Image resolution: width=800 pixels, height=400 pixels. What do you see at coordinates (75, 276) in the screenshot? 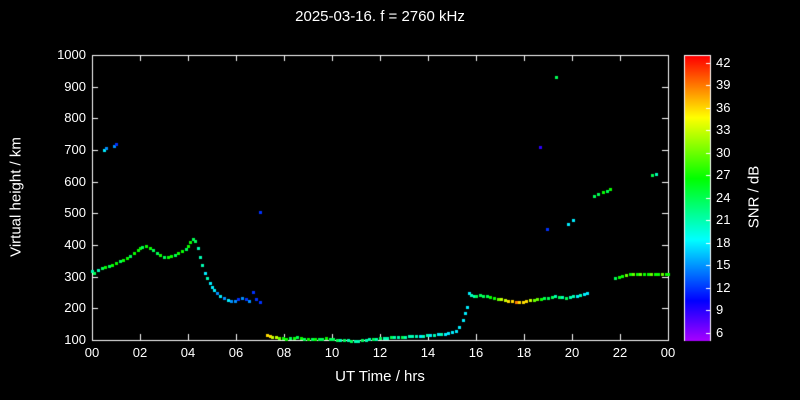
I see `y-tick-label: 300` at bounding box center [75, 276].